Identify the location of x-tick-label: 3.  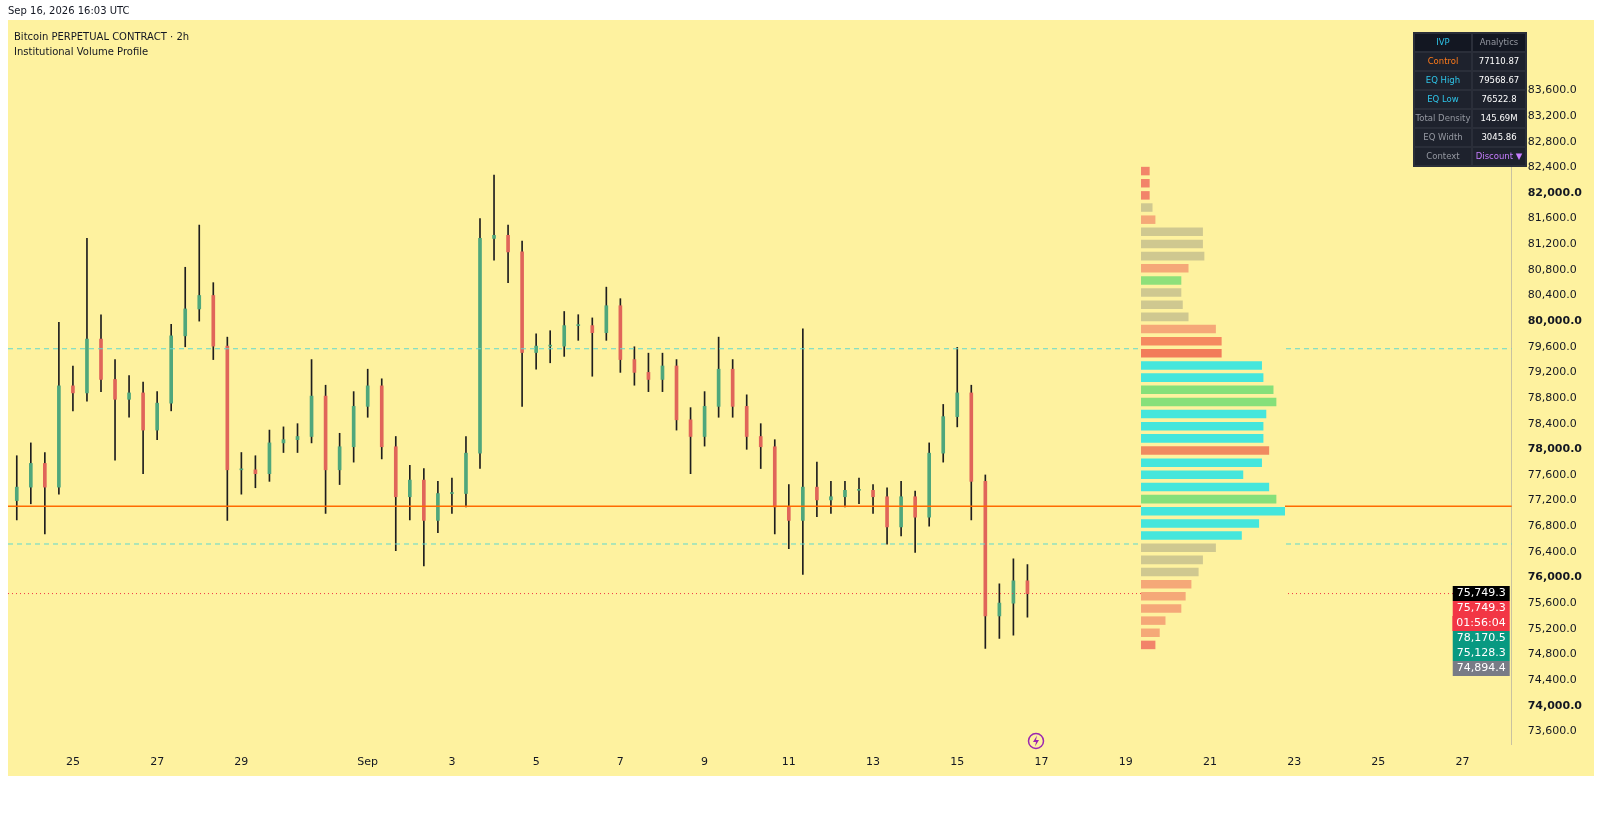
(452, 762).